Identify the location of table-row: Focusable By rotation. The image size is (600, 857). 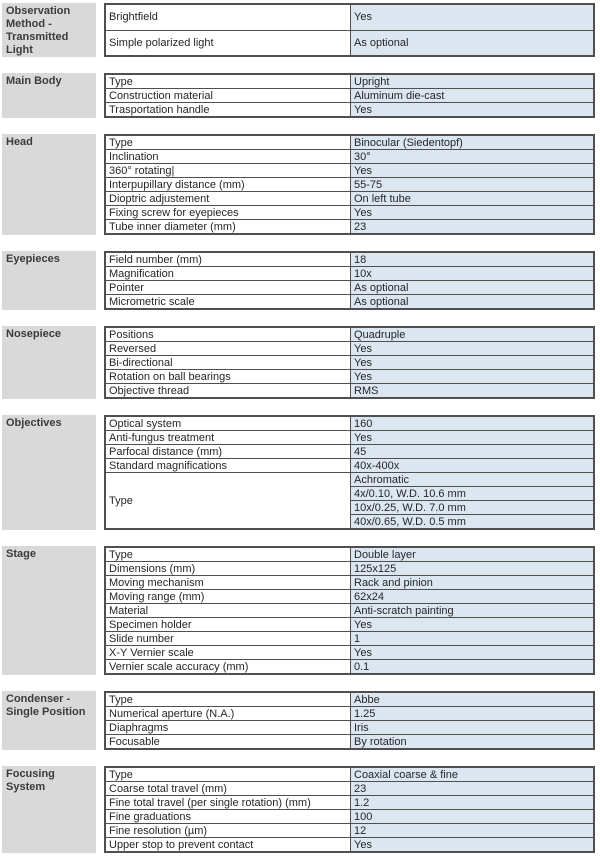
(349, 742).